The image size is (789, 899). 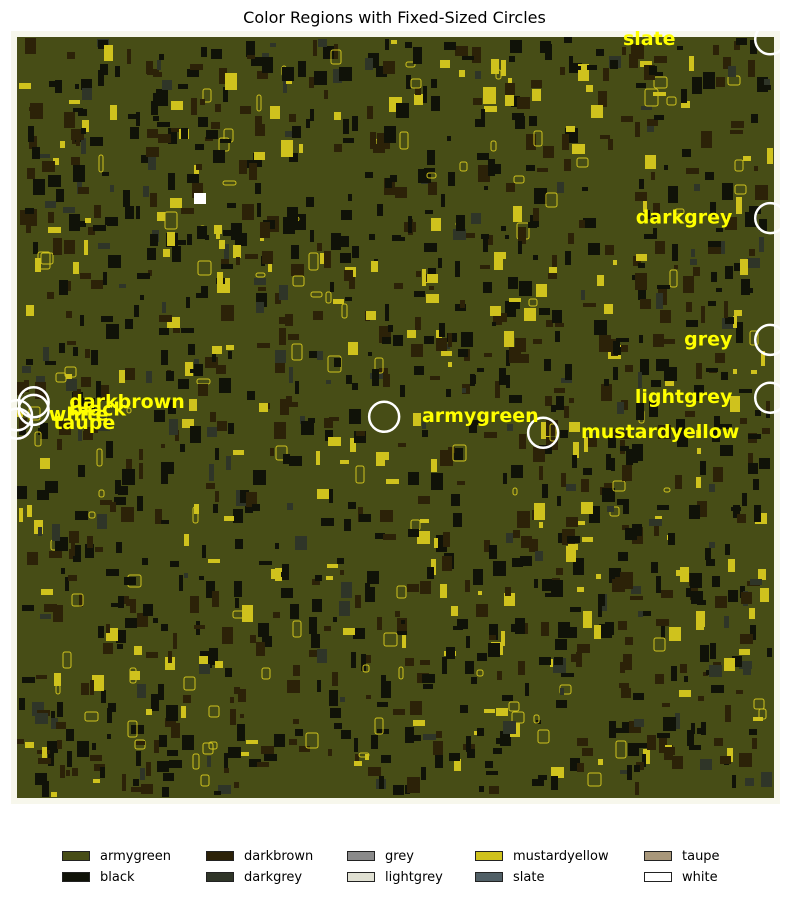 I want to click on region-label: mustardyellow, so click(x=660, y=432).